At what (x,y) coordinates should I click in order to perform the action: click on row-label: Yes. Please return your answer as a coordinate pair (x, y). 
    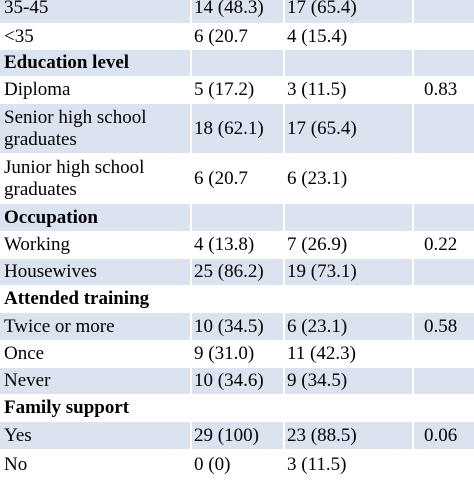
    Looking at the image, I should click on (18, 435).